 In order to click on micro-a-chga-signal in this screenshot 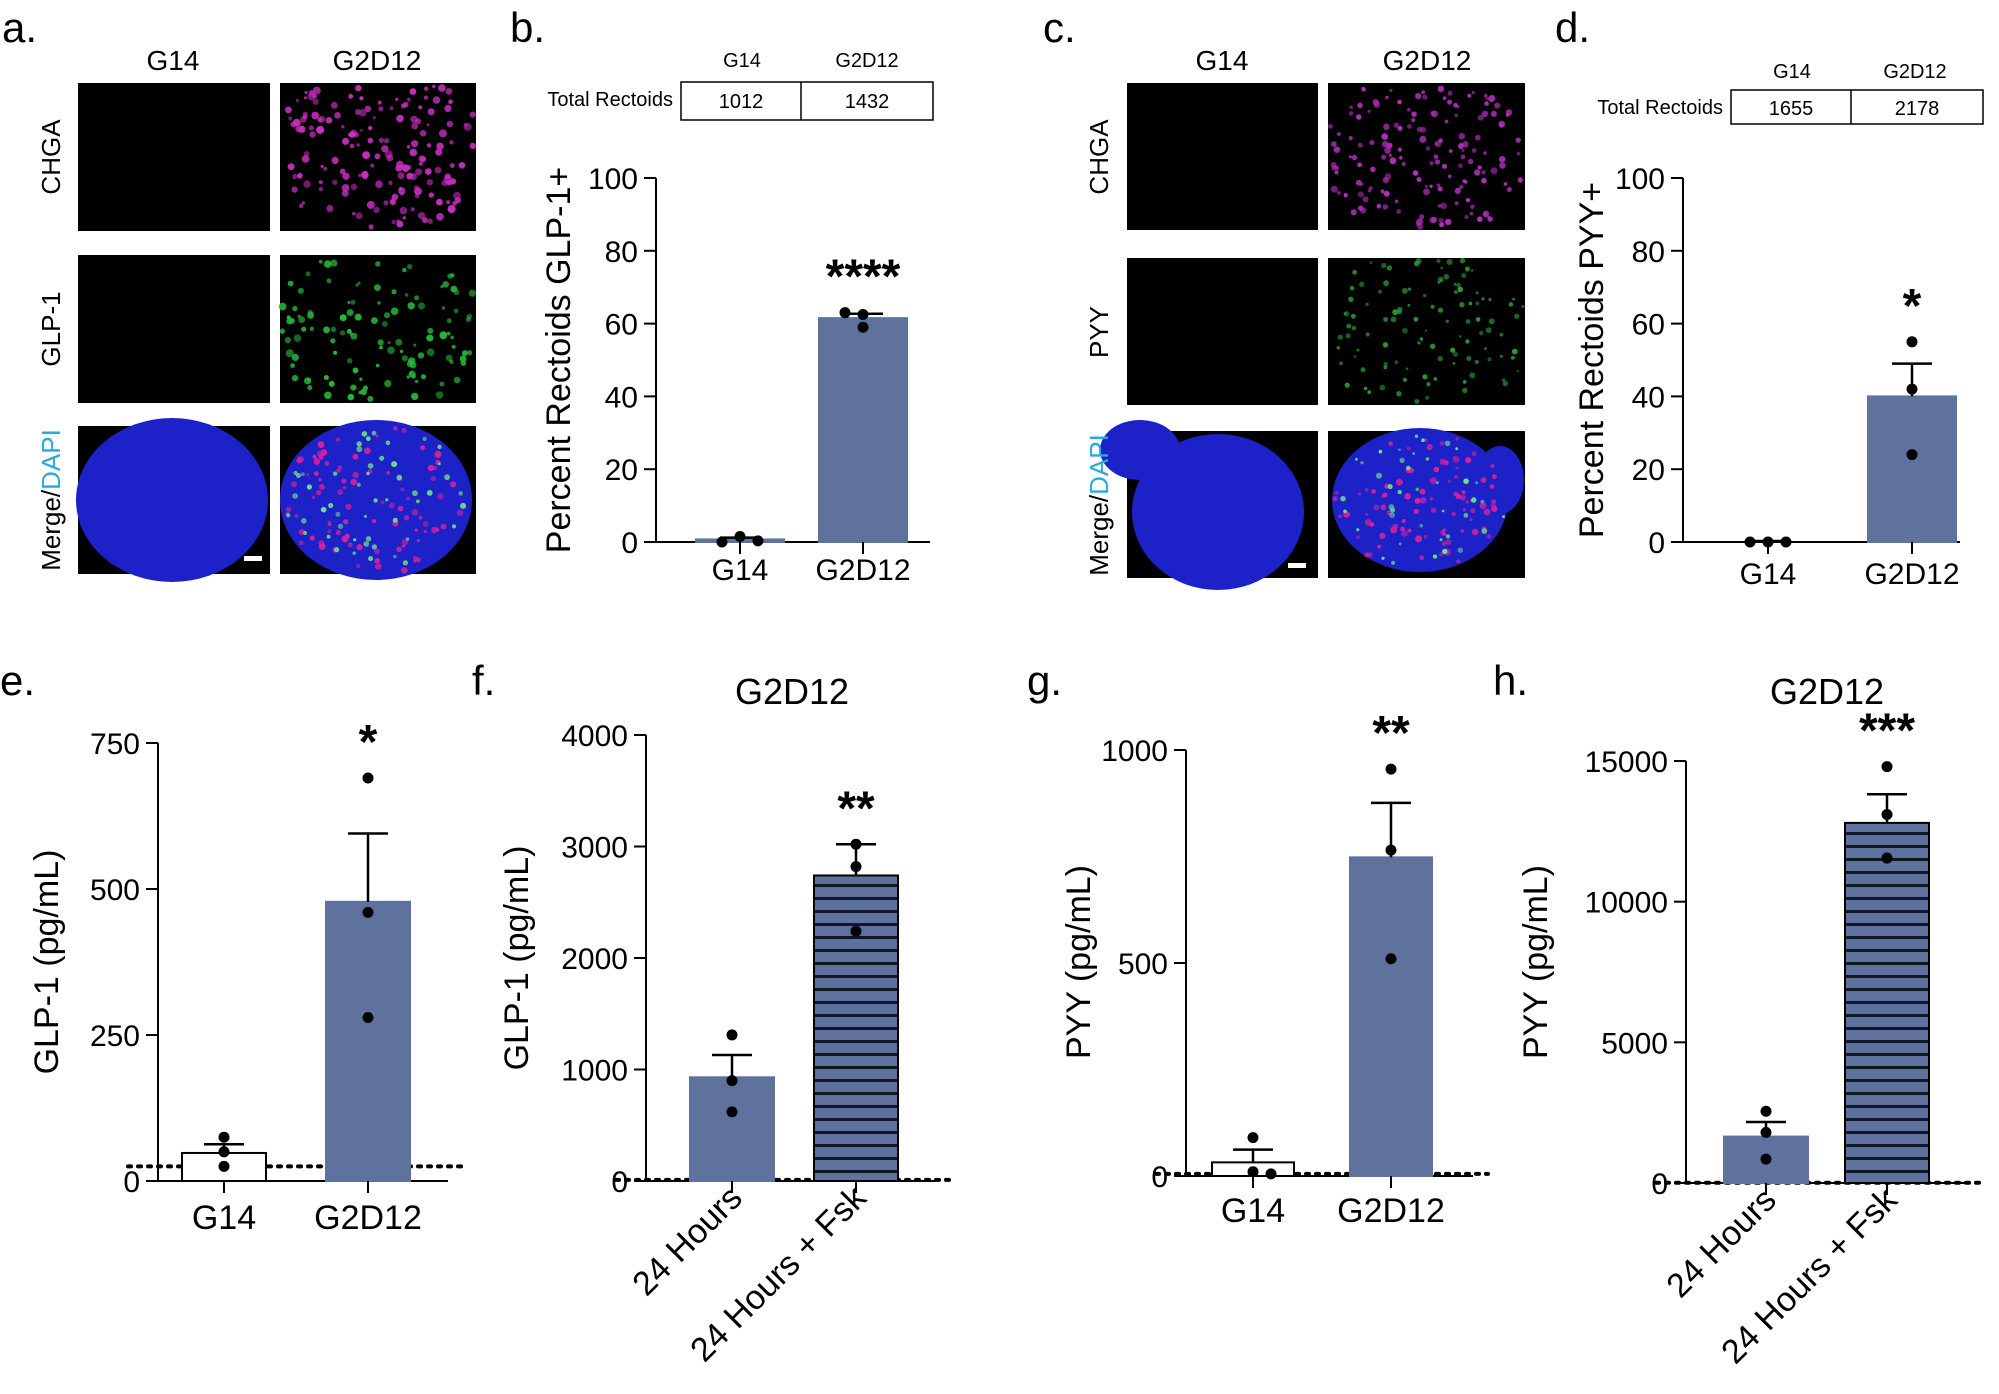, I will do `click(380, 157)`.